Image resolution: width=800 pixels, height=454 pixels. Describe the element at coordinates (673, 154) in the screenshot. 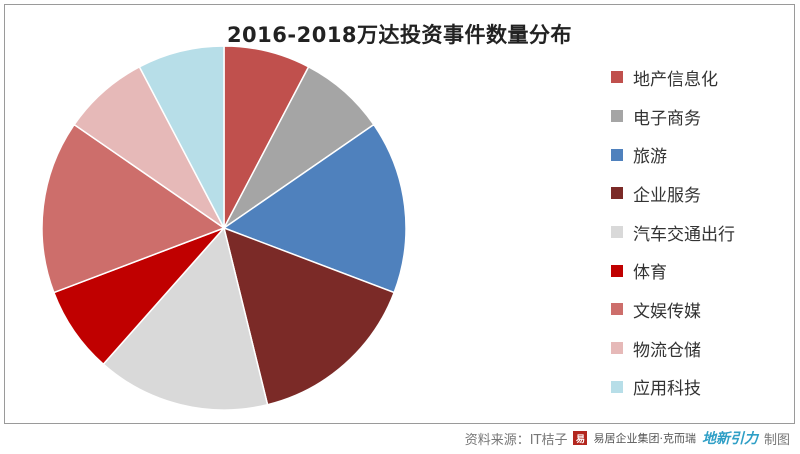

I see `legend-item: 旅游` at that location.